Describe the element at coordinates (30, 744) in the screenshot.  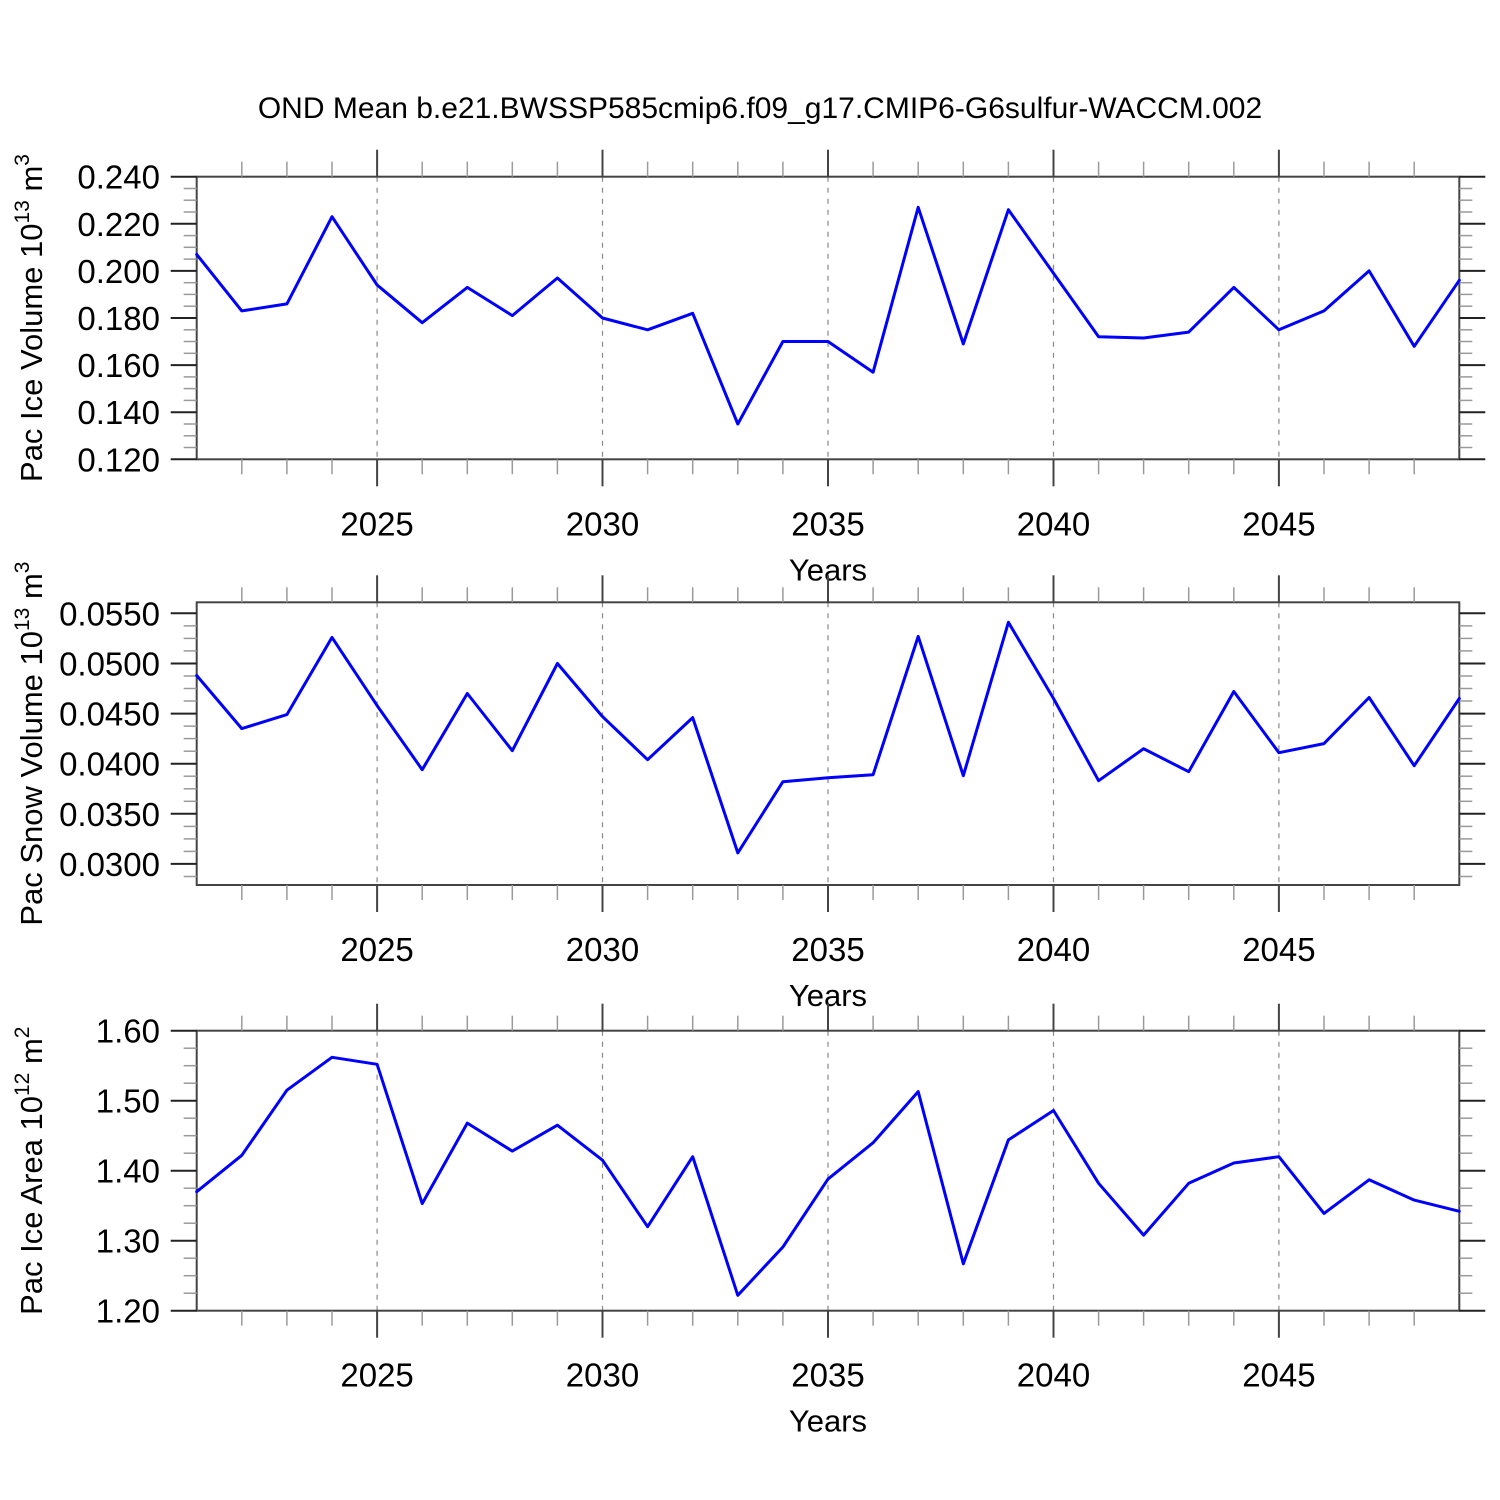
I see `y-axis-title: Pac Snow Volume 1013 m3` at that location.